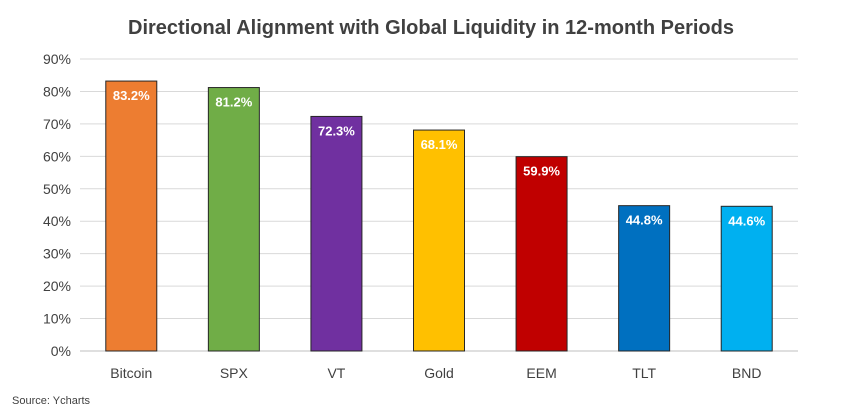 The width and height of the screenshot is (842, 410). What do you see at coordinates (57, 221) in the screenshot?
I see `y-tick-label: 40%` at bounding box center [57, 221].